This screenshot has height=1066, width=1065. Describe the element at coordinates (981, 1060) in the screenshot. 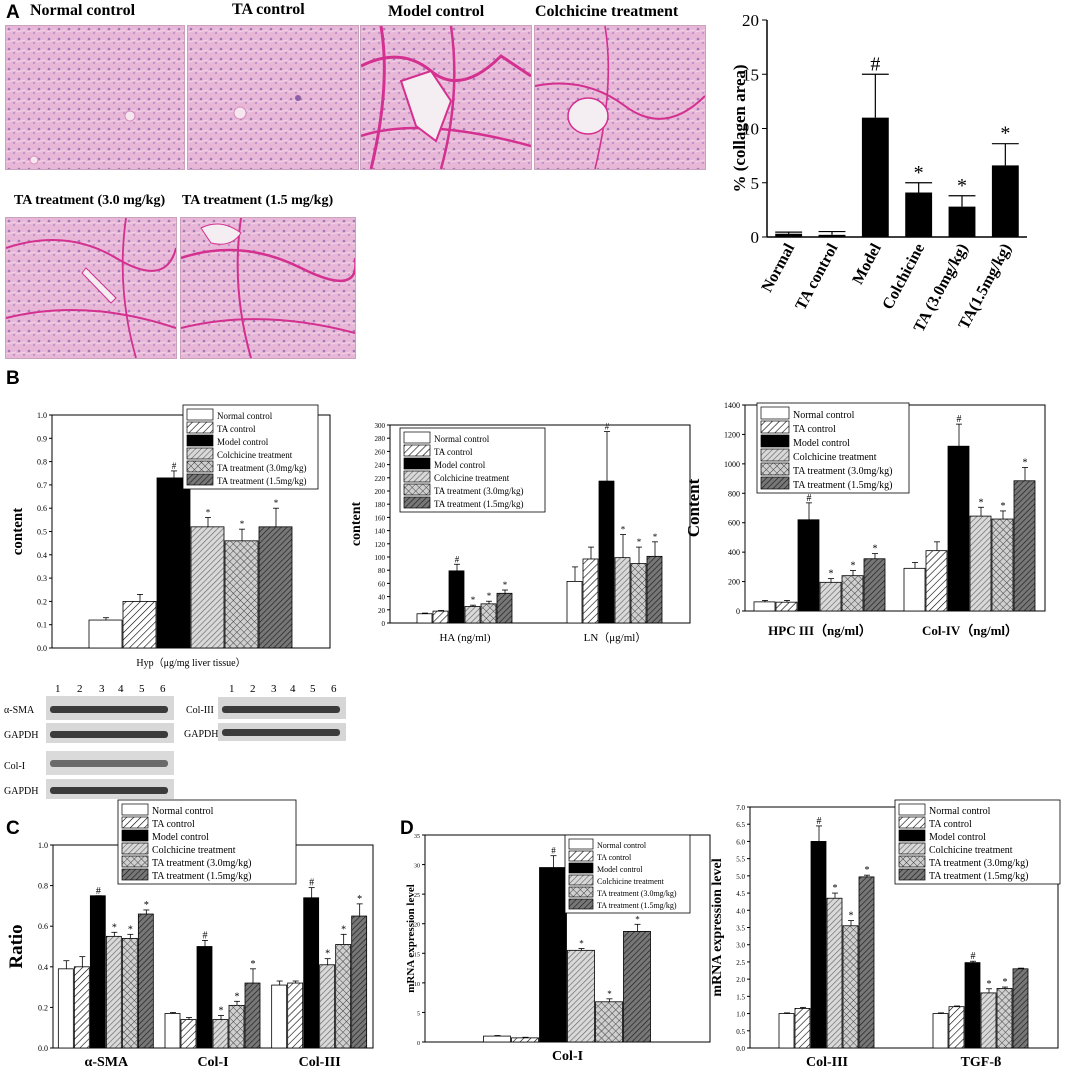

I see `x-group-label: TGF-β` at that location.